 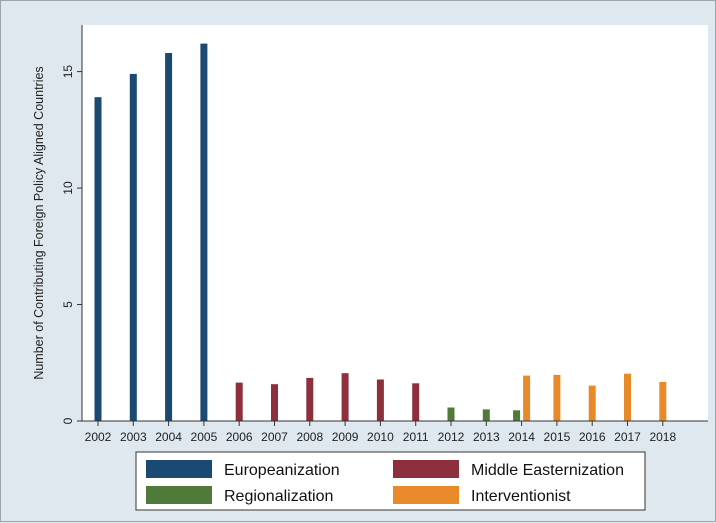 I want to click on y-tick-label: 0, so click(x=68, y=420).